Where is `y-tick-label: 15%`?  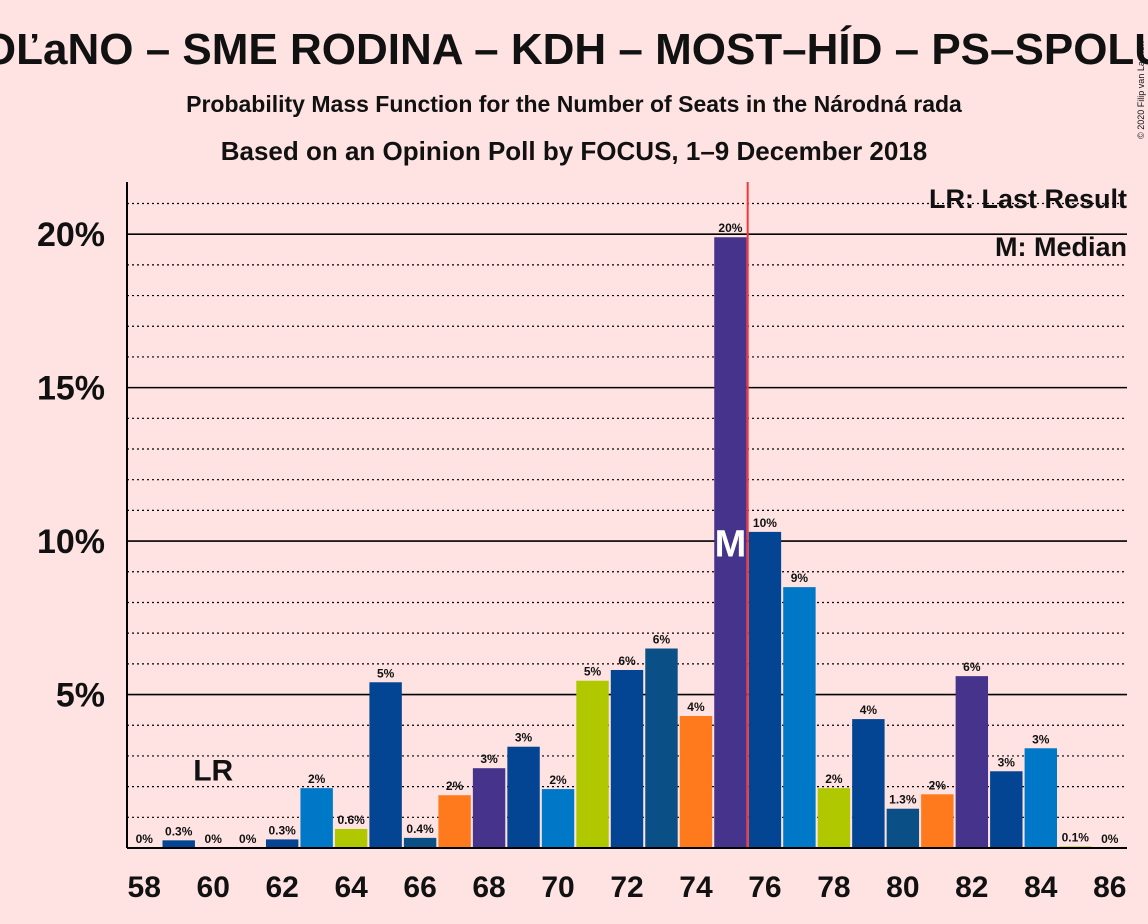 y-tick-label: 15% is located at coordinates (71, 389).